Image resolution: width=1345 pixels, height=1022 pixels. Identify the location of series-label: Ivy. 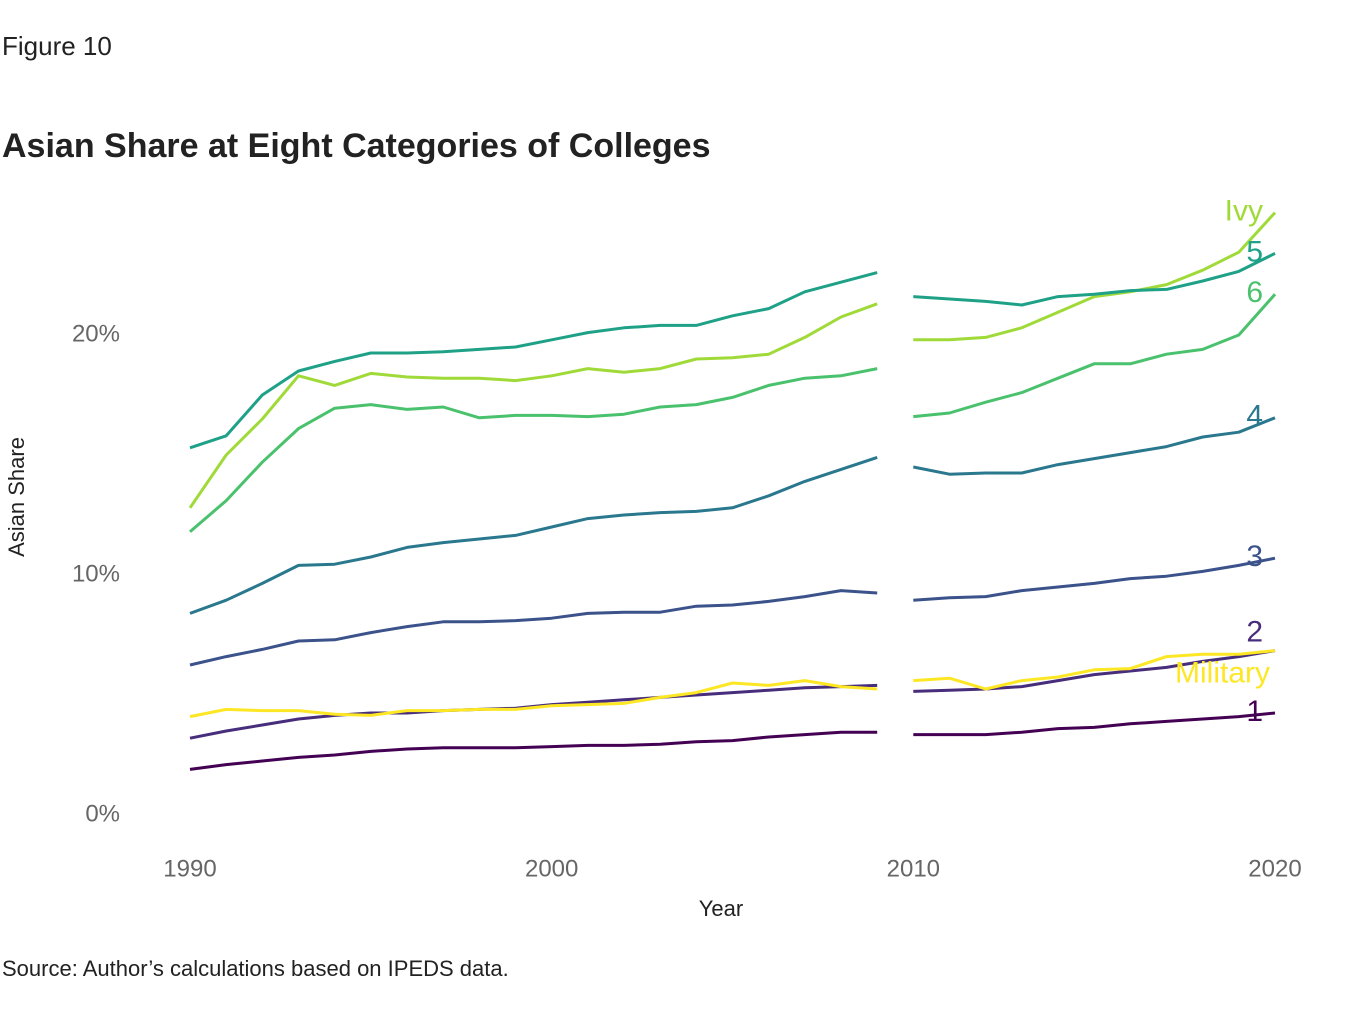
(1244, 211).